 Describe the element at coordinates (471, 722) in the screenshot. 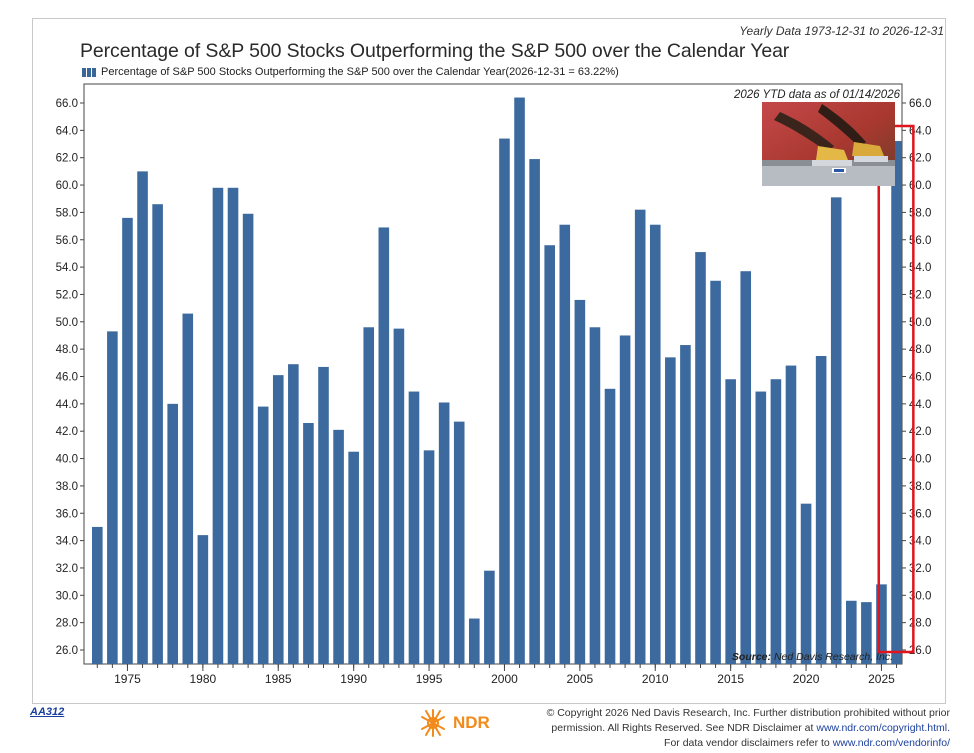

I see `ndr-brand-text: NDR` at that location.